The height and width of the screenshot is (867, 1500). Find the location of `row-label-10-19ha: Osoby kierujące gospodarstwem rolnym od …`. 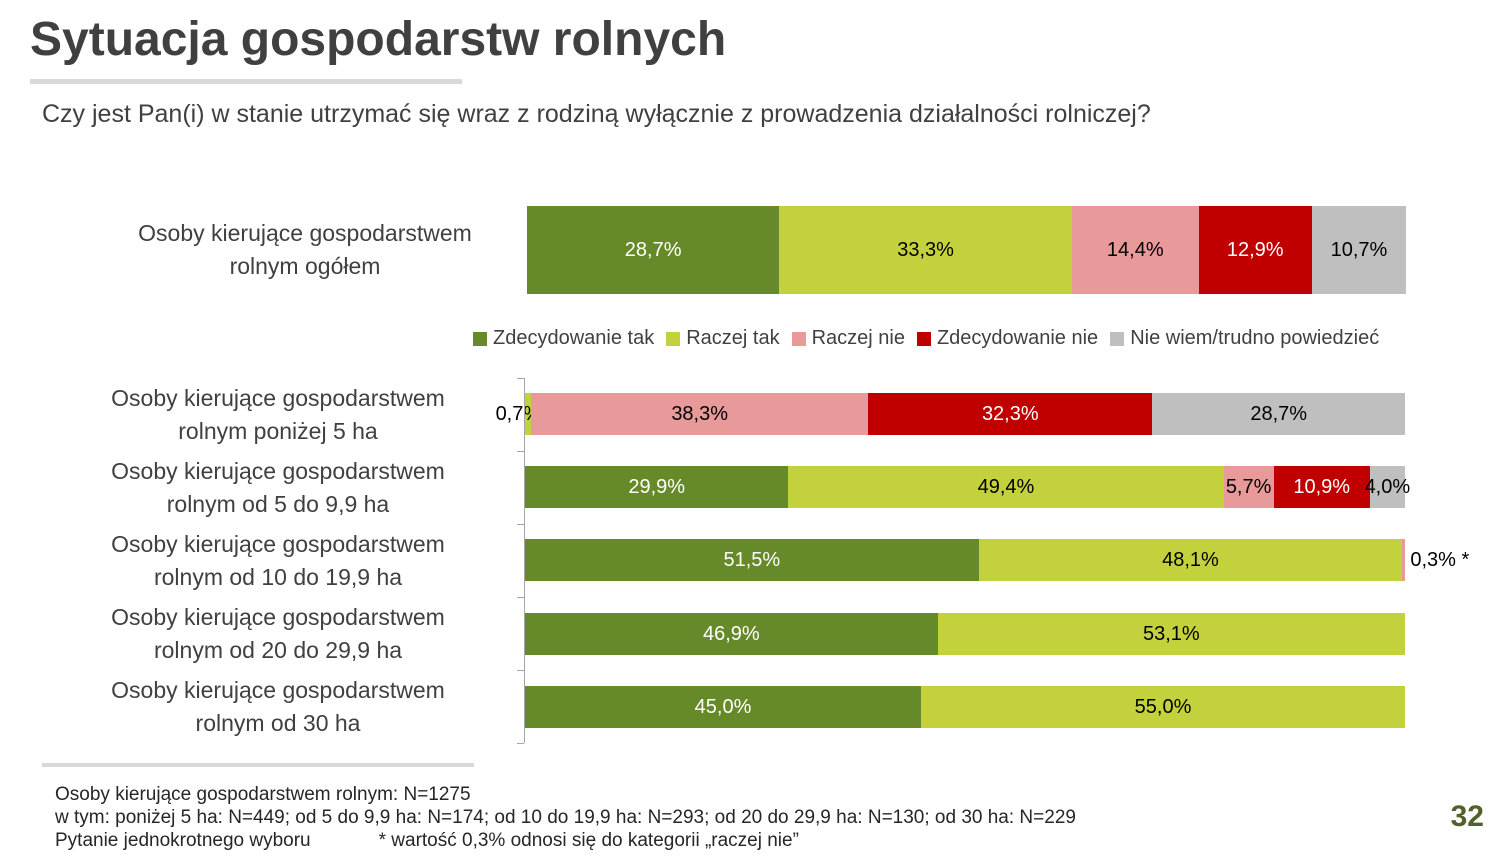

row-label-10-19ha: Osoby kierujące gospodarstwem rolnym od … is located at coordinates (278, 561).